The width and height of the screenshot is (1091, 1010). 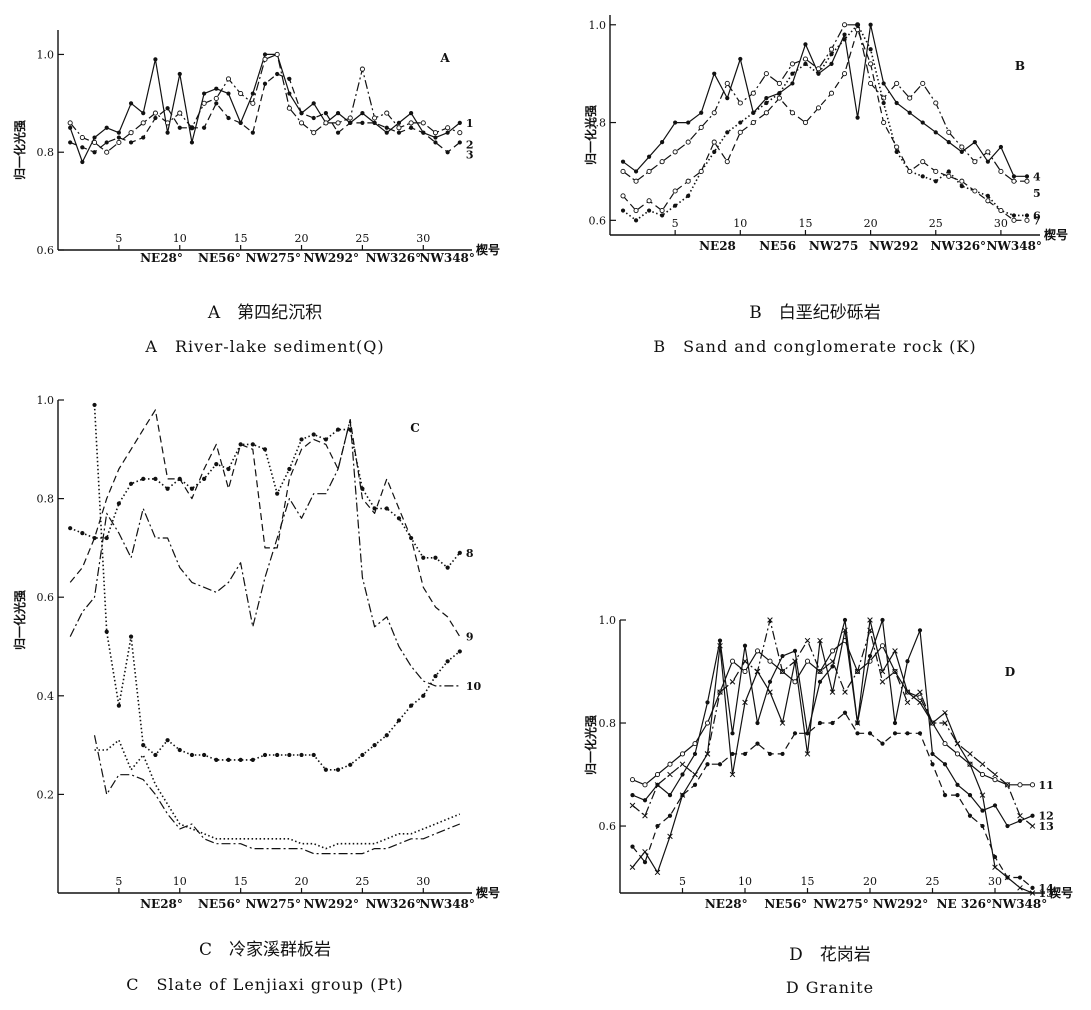 I want to click on x-tick-label: 25, so click(x=362, y=238).